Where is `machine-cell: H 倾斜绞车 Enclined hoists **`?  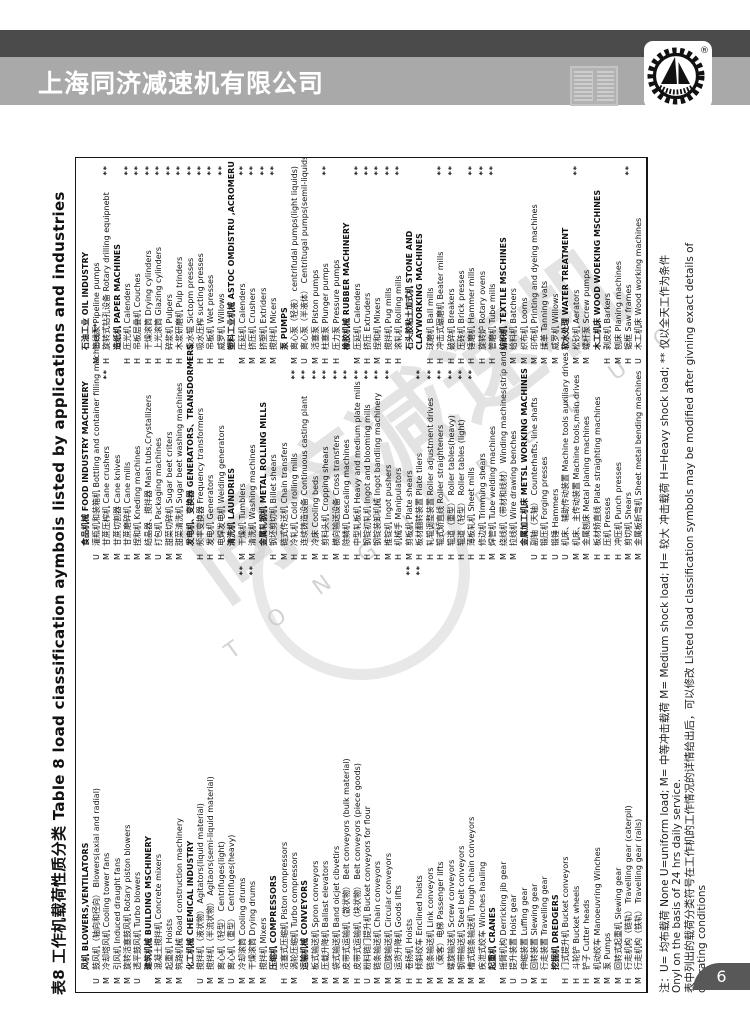
machine-cell: H 倾斜绞车 Enclined hoists ** is located at coordinates (420, 772).